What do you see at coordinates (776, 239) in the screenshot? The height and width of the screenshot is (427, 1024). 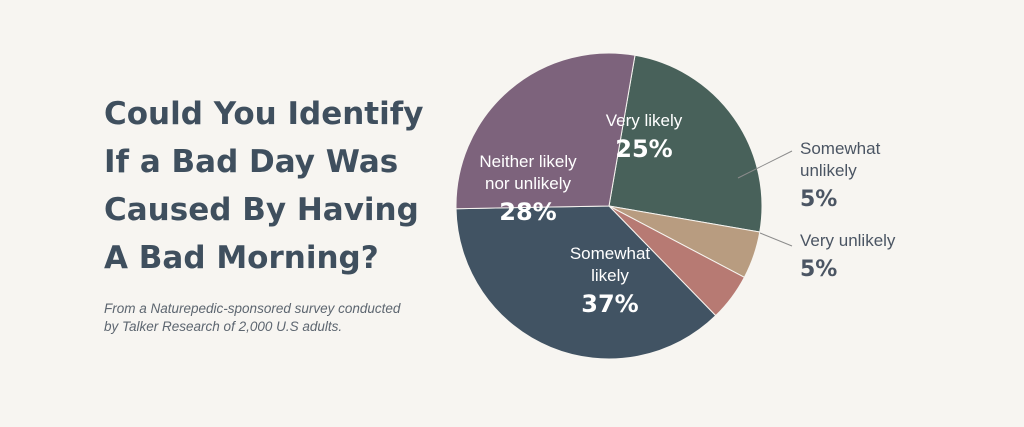 I see `leader-line-very-unlikely` at bounding box center [776, 239].